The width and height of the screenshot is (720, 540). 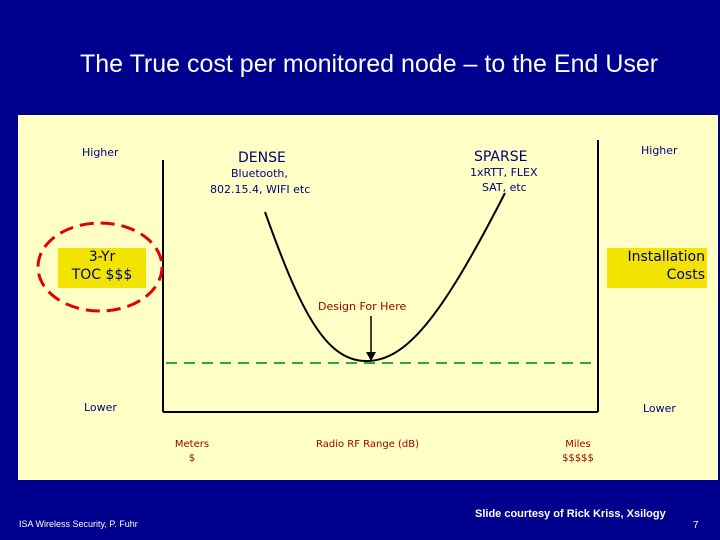 I want to click on toc-circle, so click(x=100, y=267).